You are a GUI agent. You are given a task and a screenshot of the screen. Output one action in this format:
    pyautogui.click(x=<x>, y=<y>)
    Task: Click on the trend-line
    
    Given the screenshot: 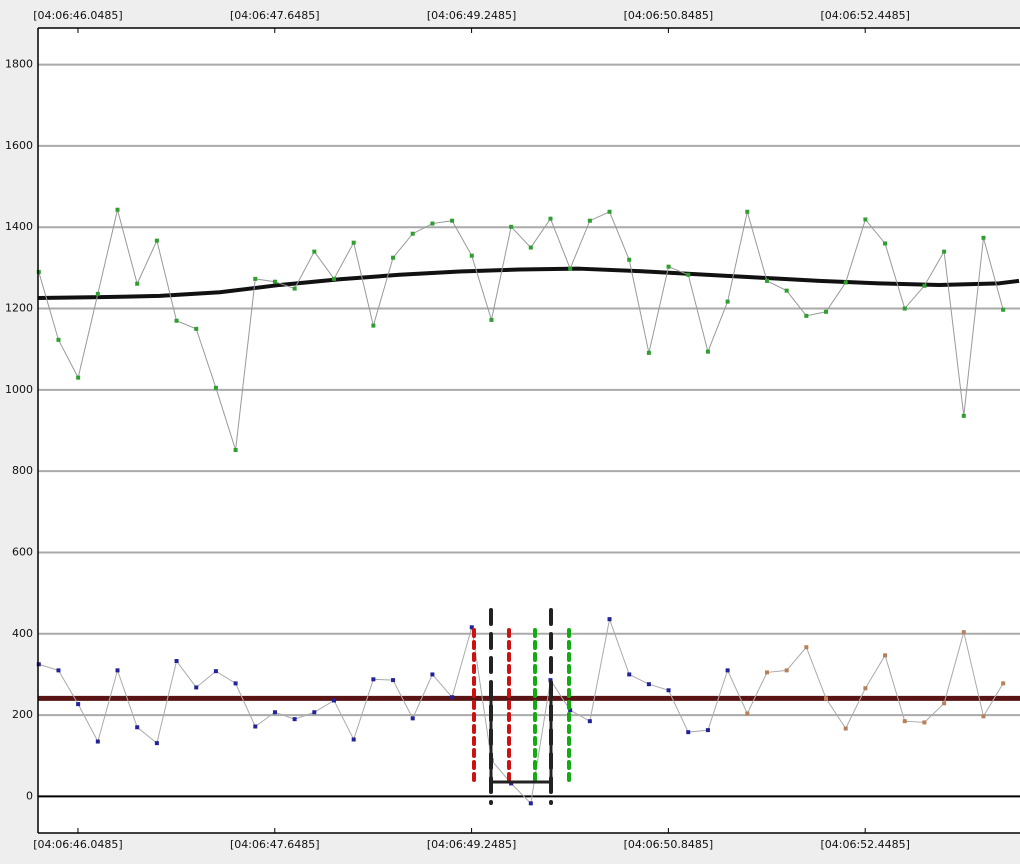 What is the action you would take?
    pyautogui.click(x=529, y=283)
    